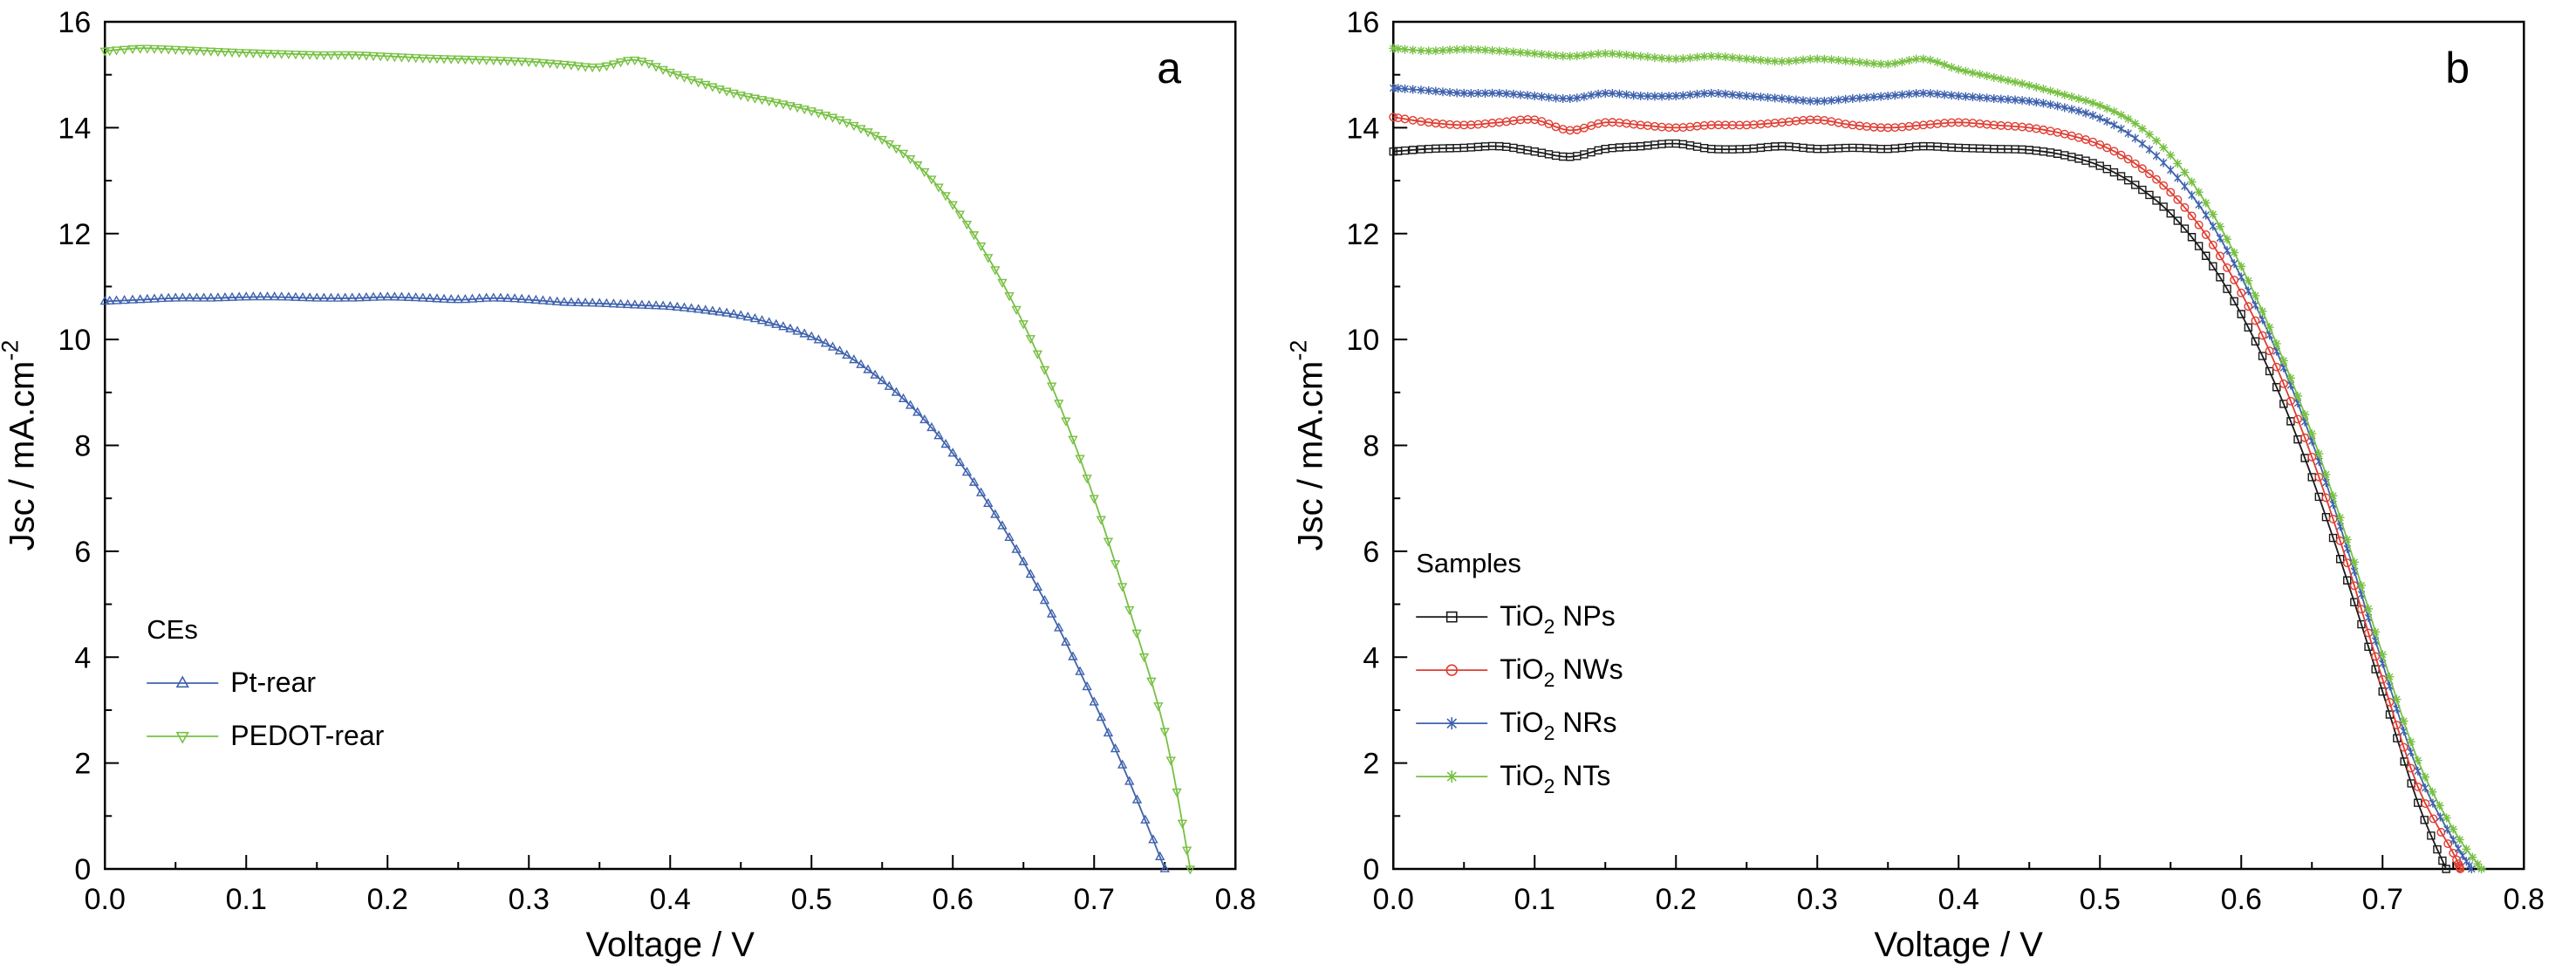  What do you see at coordinates (1558, 619) in the screenshot?
I see `legend-label: TiO2 NPs` at bounding box center [1558, 619].